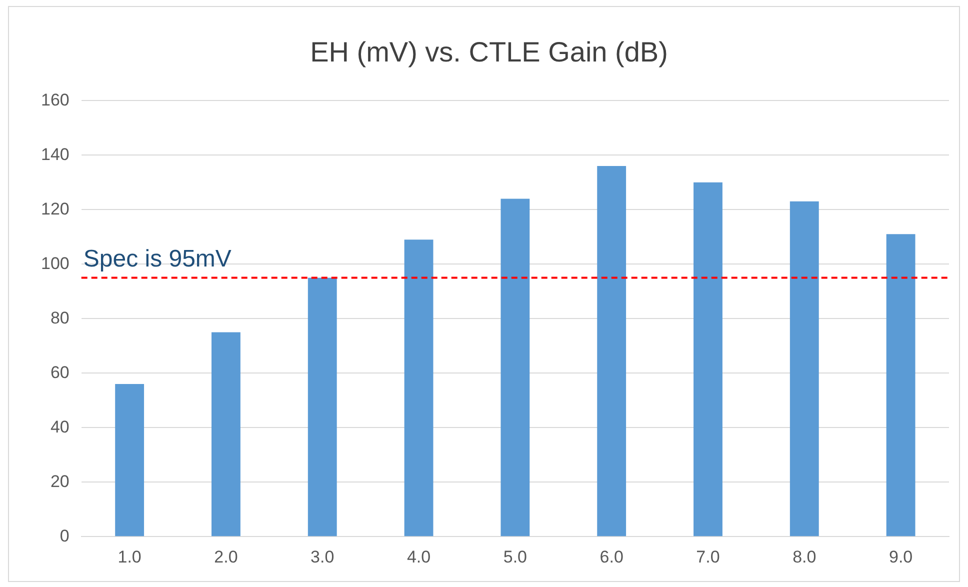 This screenshot has width=968, height=587. I want to click on x-tick-label: 4.0, so click(418, 556).